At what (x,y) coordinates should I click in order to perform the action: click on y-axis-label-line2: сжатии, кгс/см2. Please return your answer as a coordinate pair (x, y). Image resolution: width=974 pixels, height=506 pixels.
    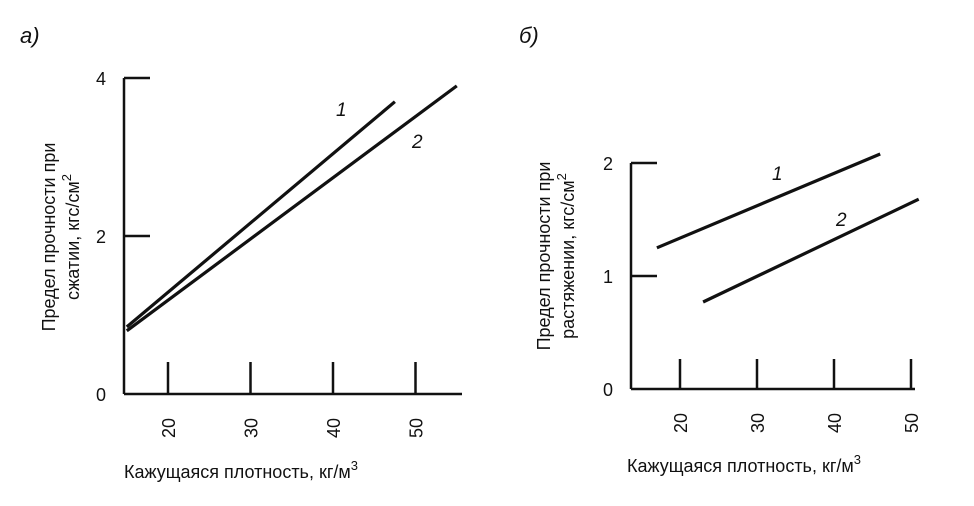
    Looking at the image, I should click on (71, 237).